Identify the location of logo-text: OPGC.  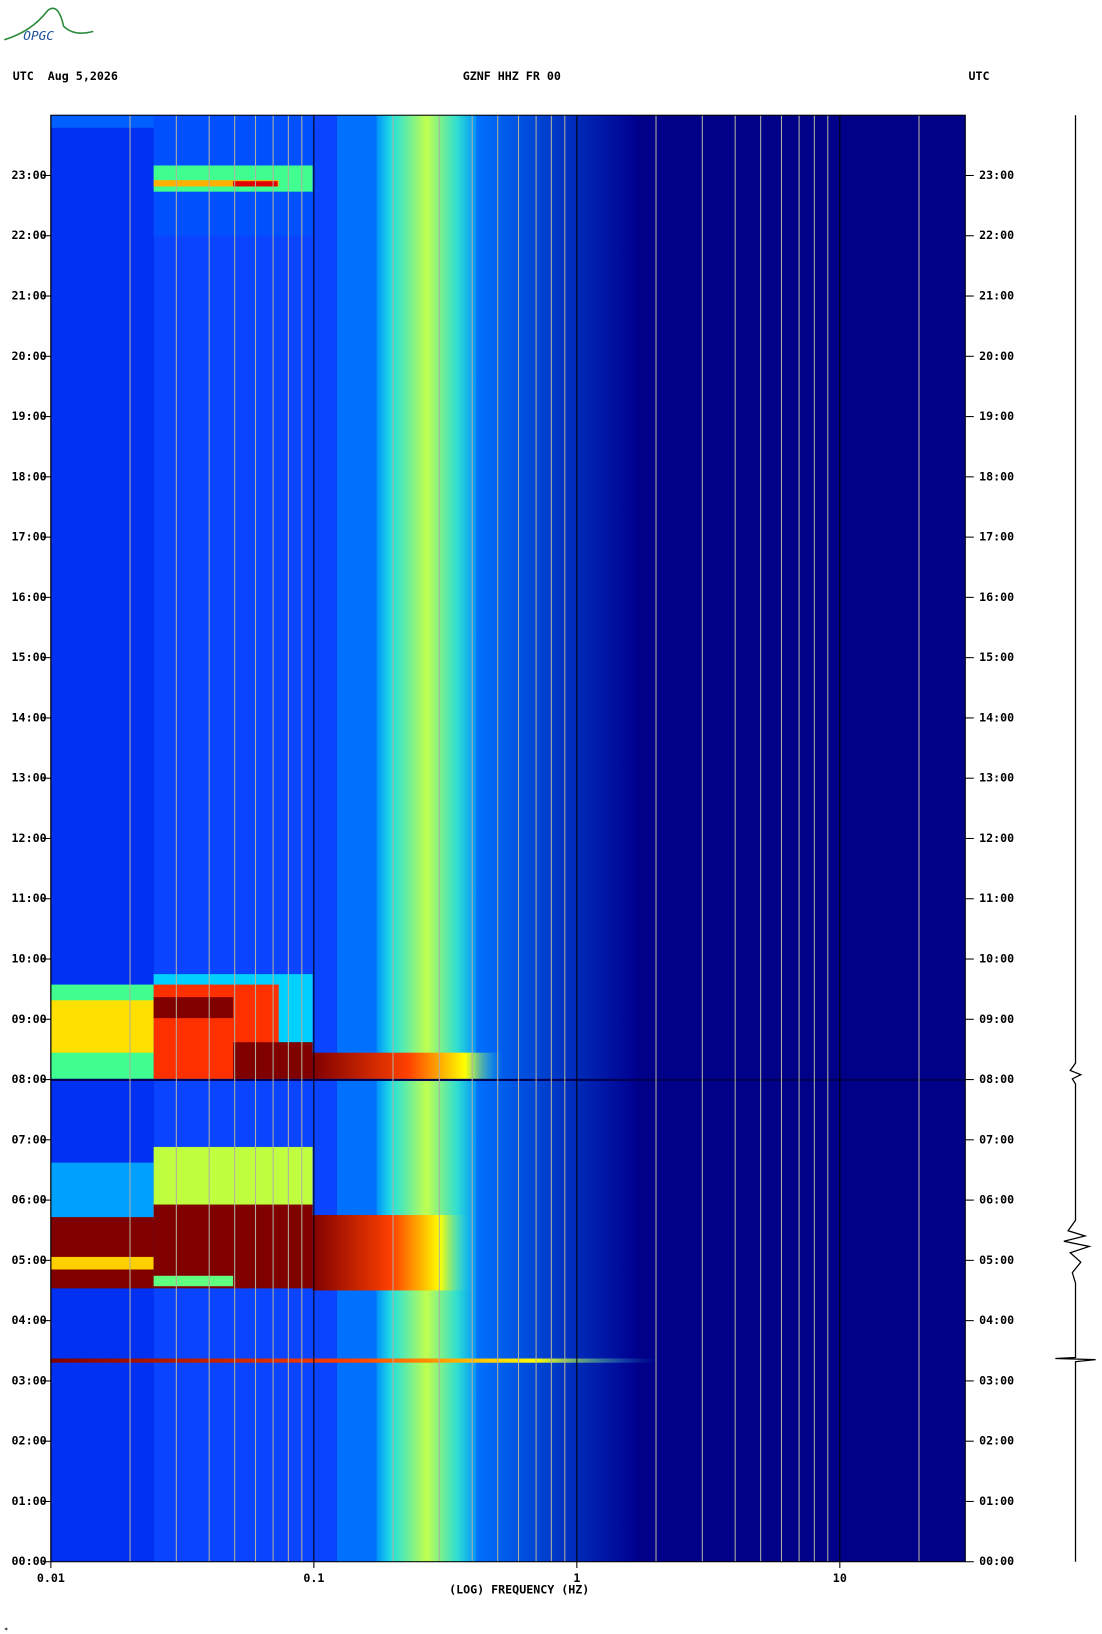
(38, 35).